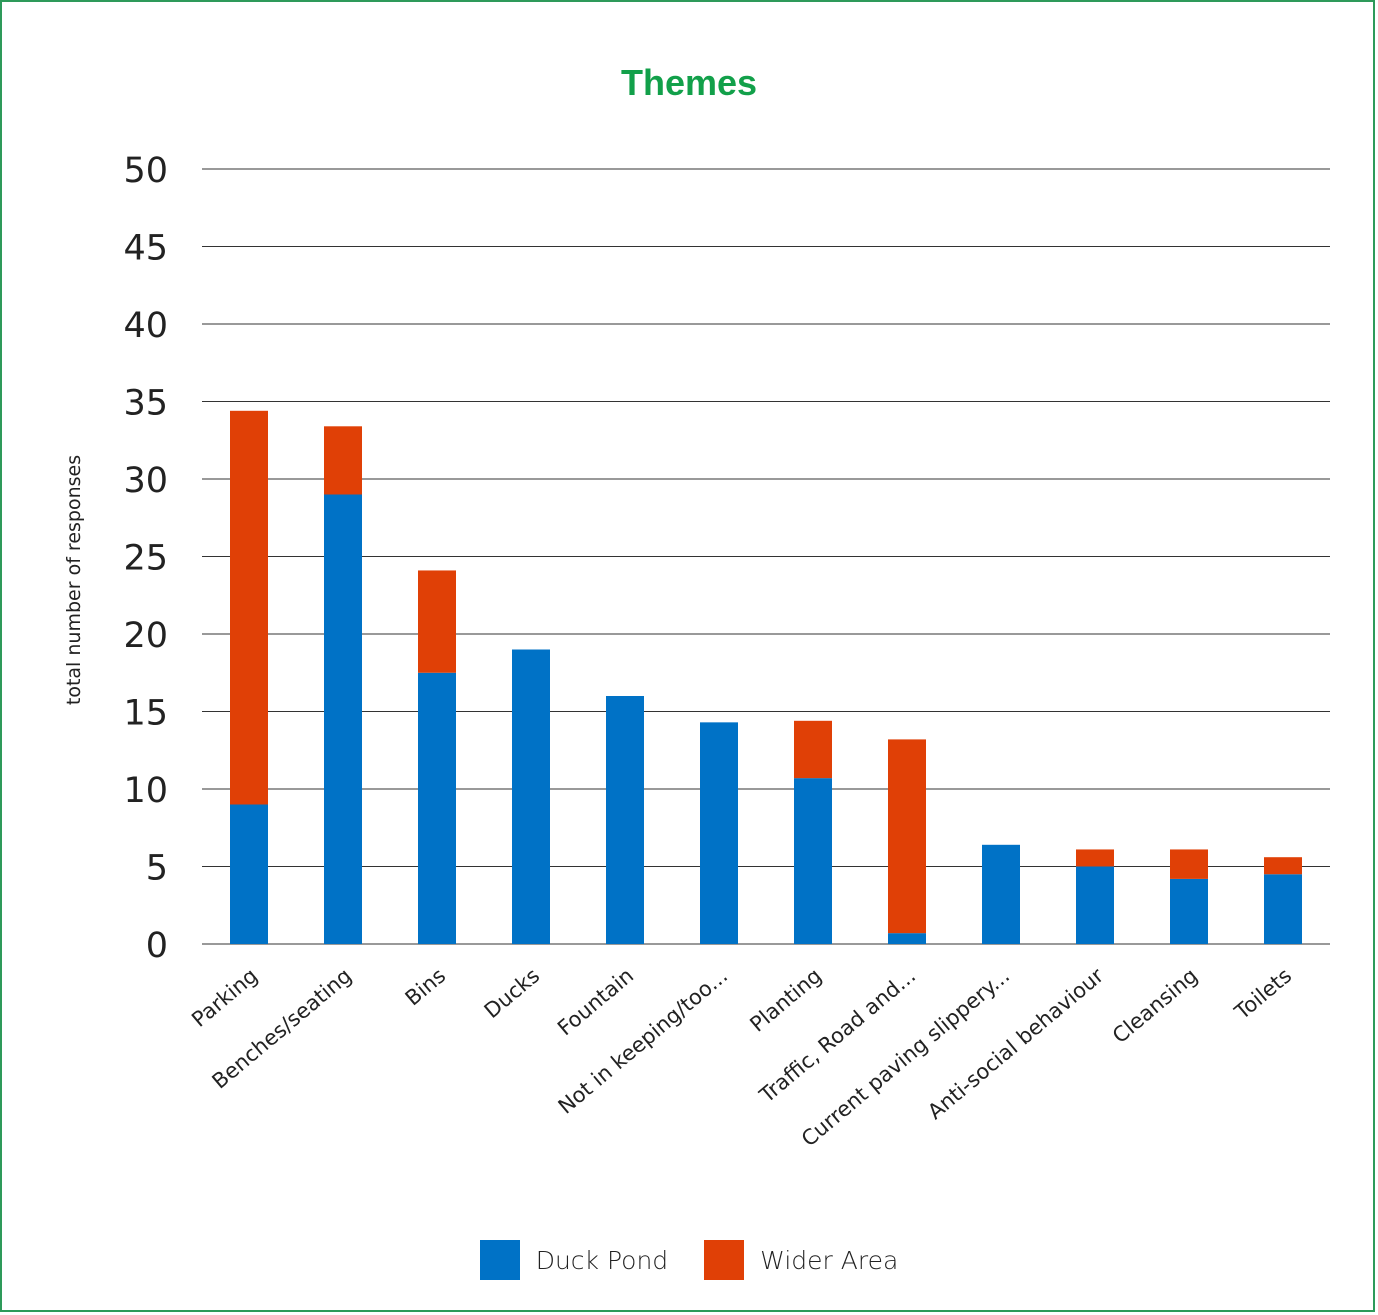 The image size is (1378, 1315). I want to click on legend-swatch-wider-area, so click(724, 1260).